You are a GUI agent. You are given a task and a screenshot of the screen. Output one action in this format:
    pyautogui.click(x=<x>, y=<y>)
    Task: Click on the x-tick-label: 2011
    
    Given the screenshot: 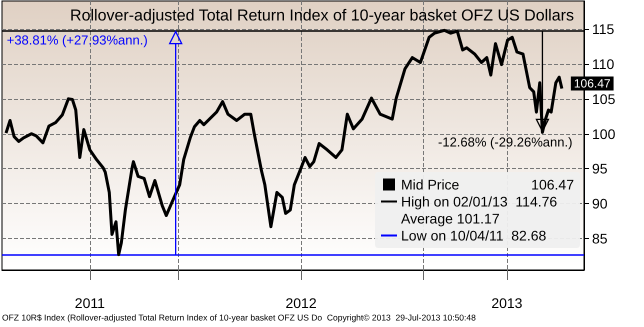 What is the action you would take?
    pyautogui.click(x=90, y=303)
    